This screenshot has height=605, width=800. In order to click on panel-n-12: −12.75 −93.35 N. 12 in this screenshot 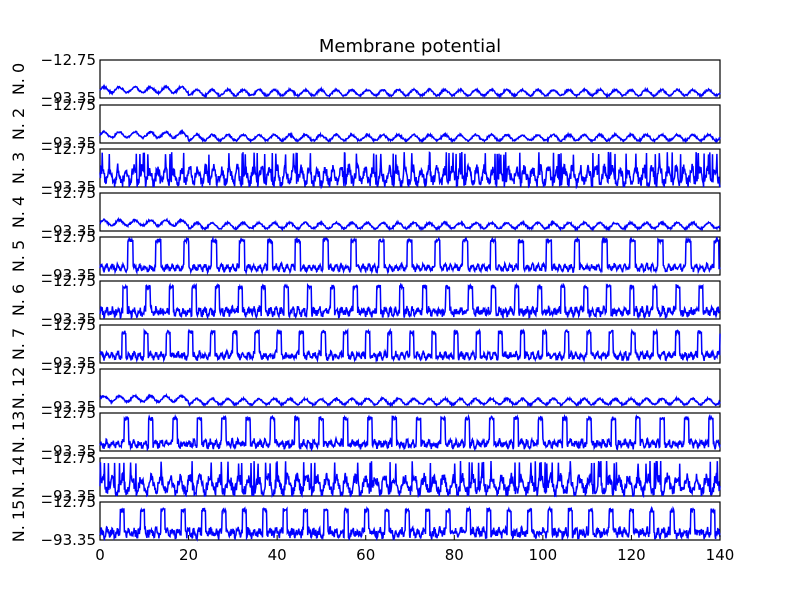, I will do `click(365, 388)`.